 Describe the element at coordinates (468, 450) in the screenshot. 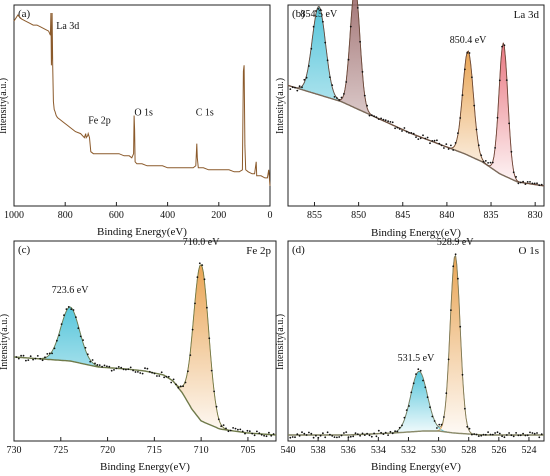

I see `x-tick-label: 528` at that location.